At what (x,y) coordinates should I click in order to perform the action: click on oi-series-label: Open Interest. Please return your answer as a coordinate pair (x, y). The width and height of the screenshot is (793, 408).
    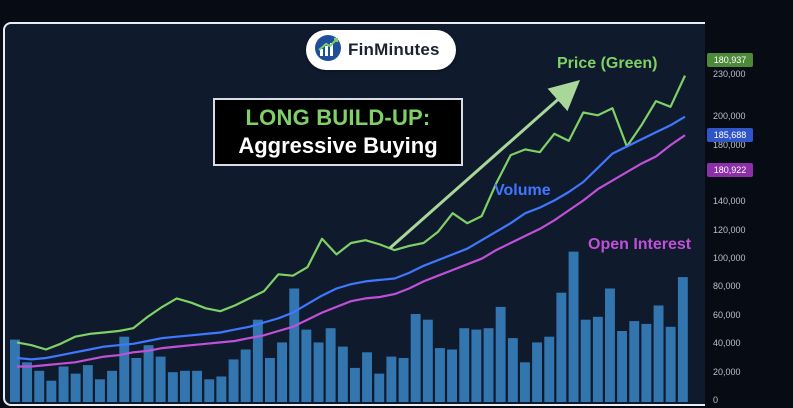
    Looking at the image, I should click on (640, 244).